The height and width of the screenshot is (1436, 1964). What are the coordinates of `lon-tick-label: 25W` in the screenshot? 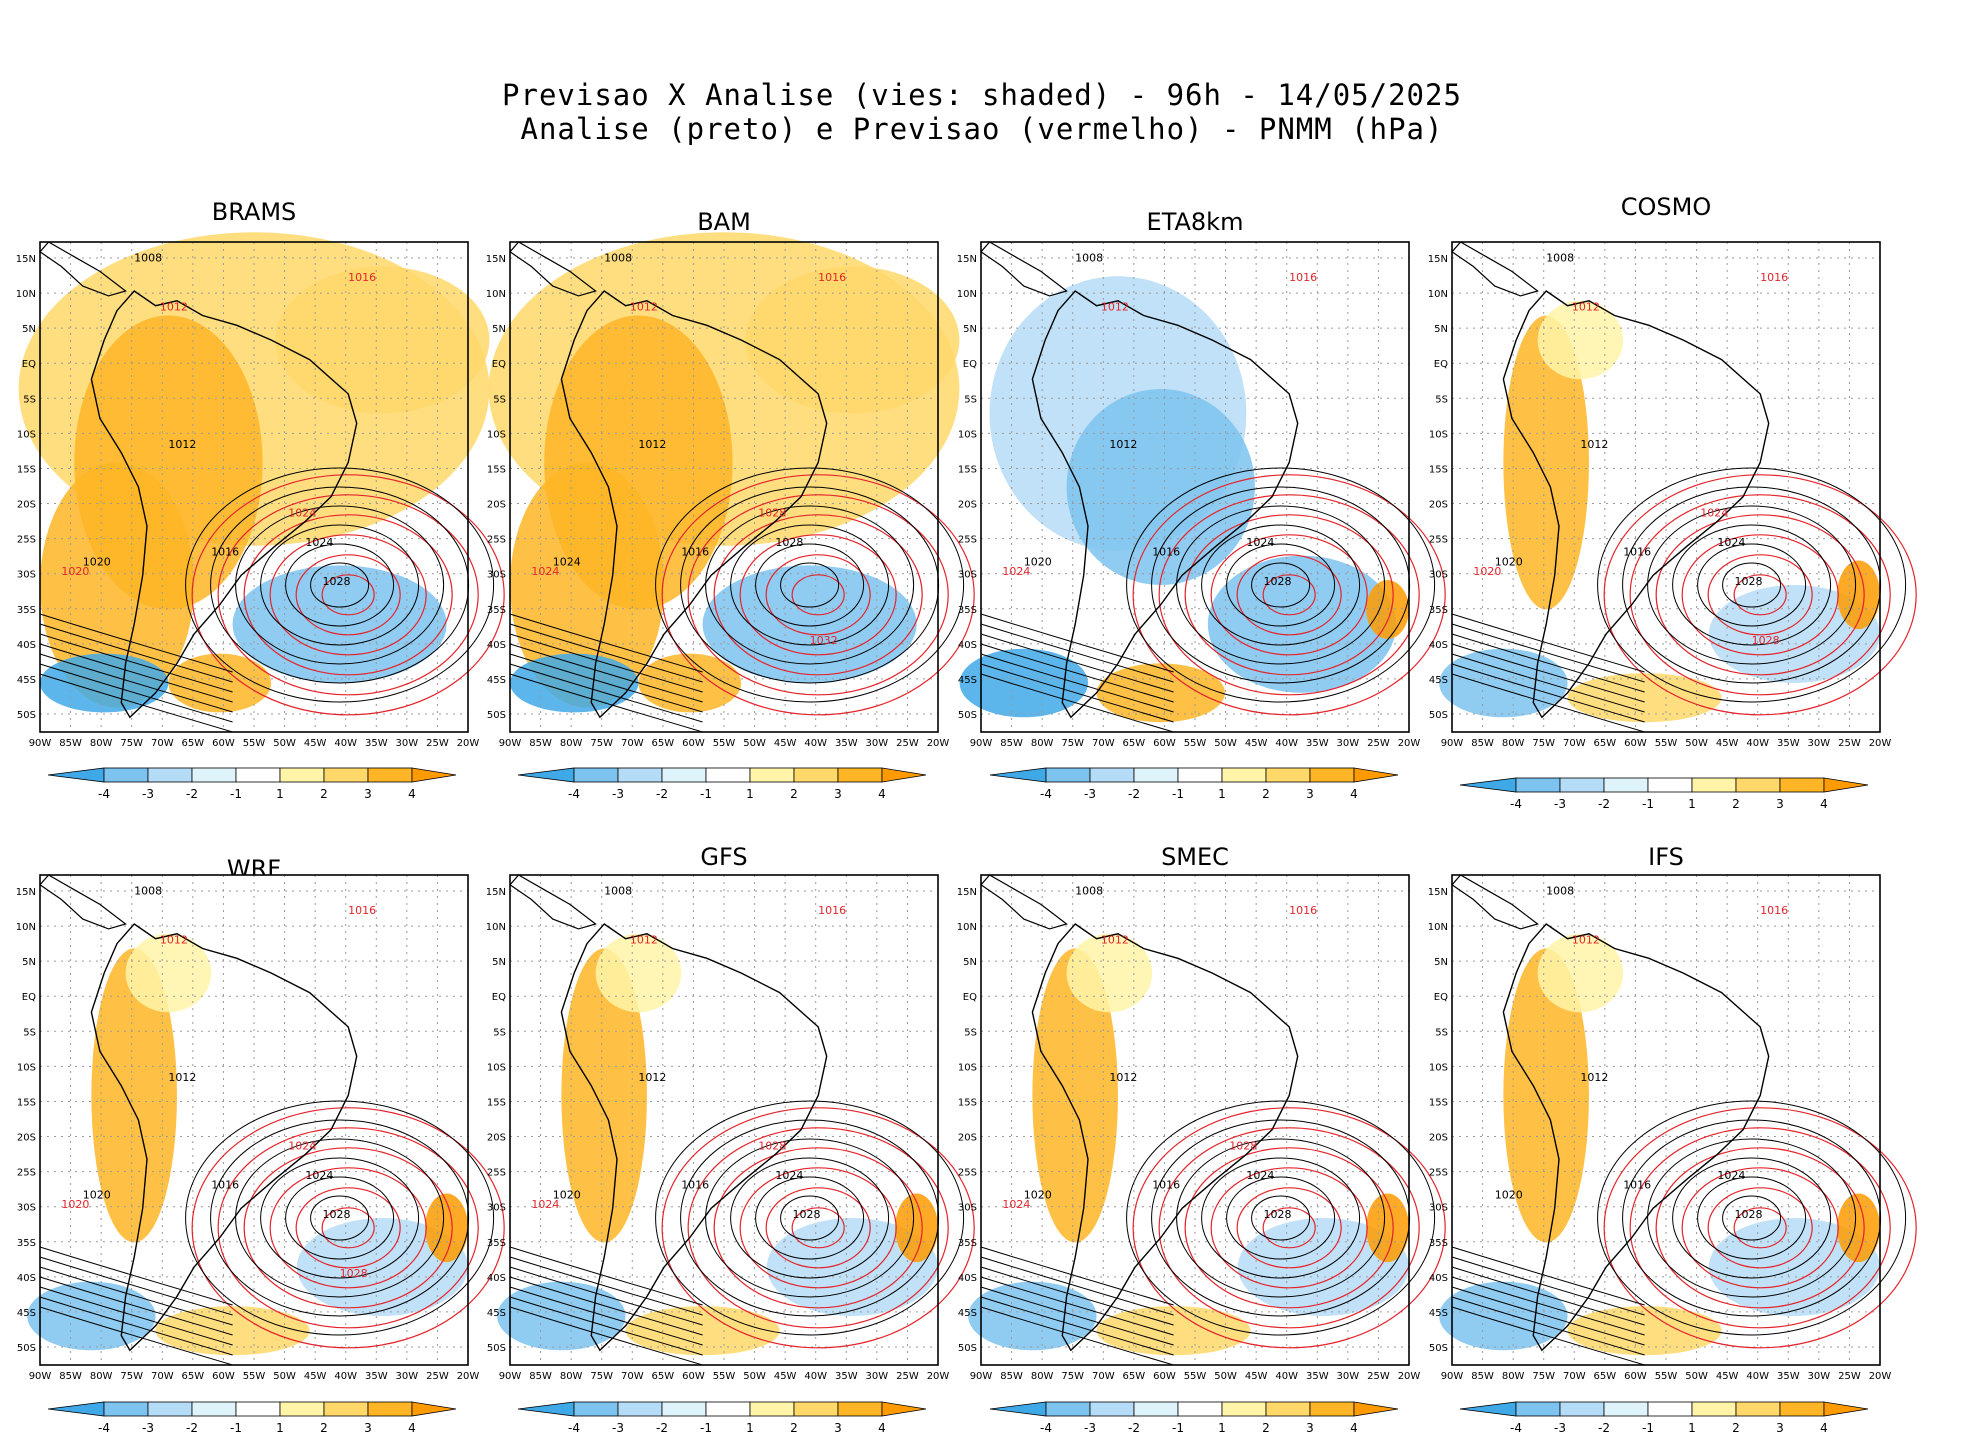 It's located at (1849, 1376).